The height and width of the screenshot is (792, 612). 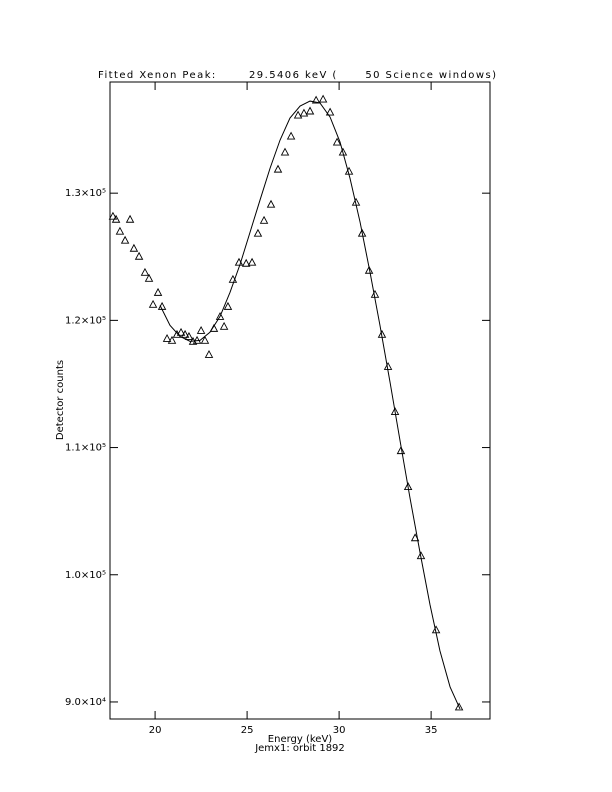 I want to click on x-tick-label: 30, so click(x=339, y=730).